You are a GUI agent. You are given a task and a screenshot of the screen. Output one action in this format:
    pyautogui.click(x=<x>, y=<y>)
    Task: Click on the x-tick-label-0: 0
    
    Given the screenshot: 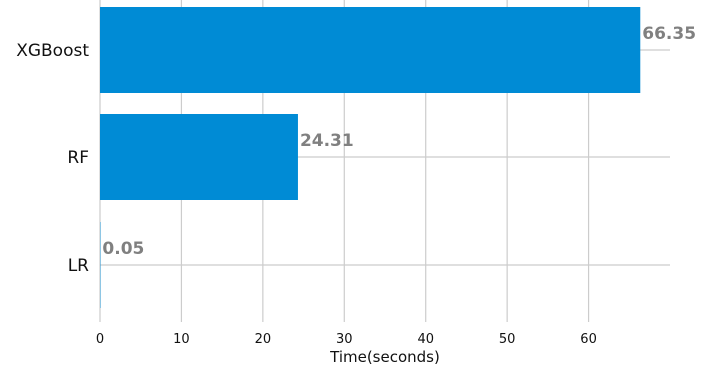 What is the action you would take?
    pyautogui.click(x=100, y=339)
    